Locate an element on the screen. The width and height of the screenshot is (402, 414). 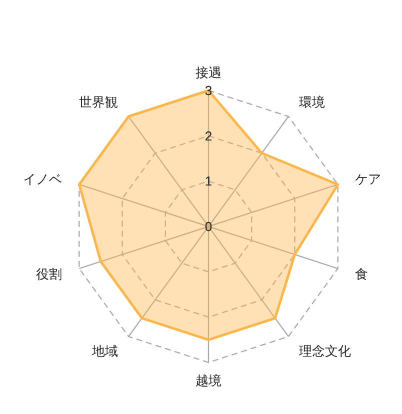
spoke-label: 理念文化 is located at coordinates (325, 351).